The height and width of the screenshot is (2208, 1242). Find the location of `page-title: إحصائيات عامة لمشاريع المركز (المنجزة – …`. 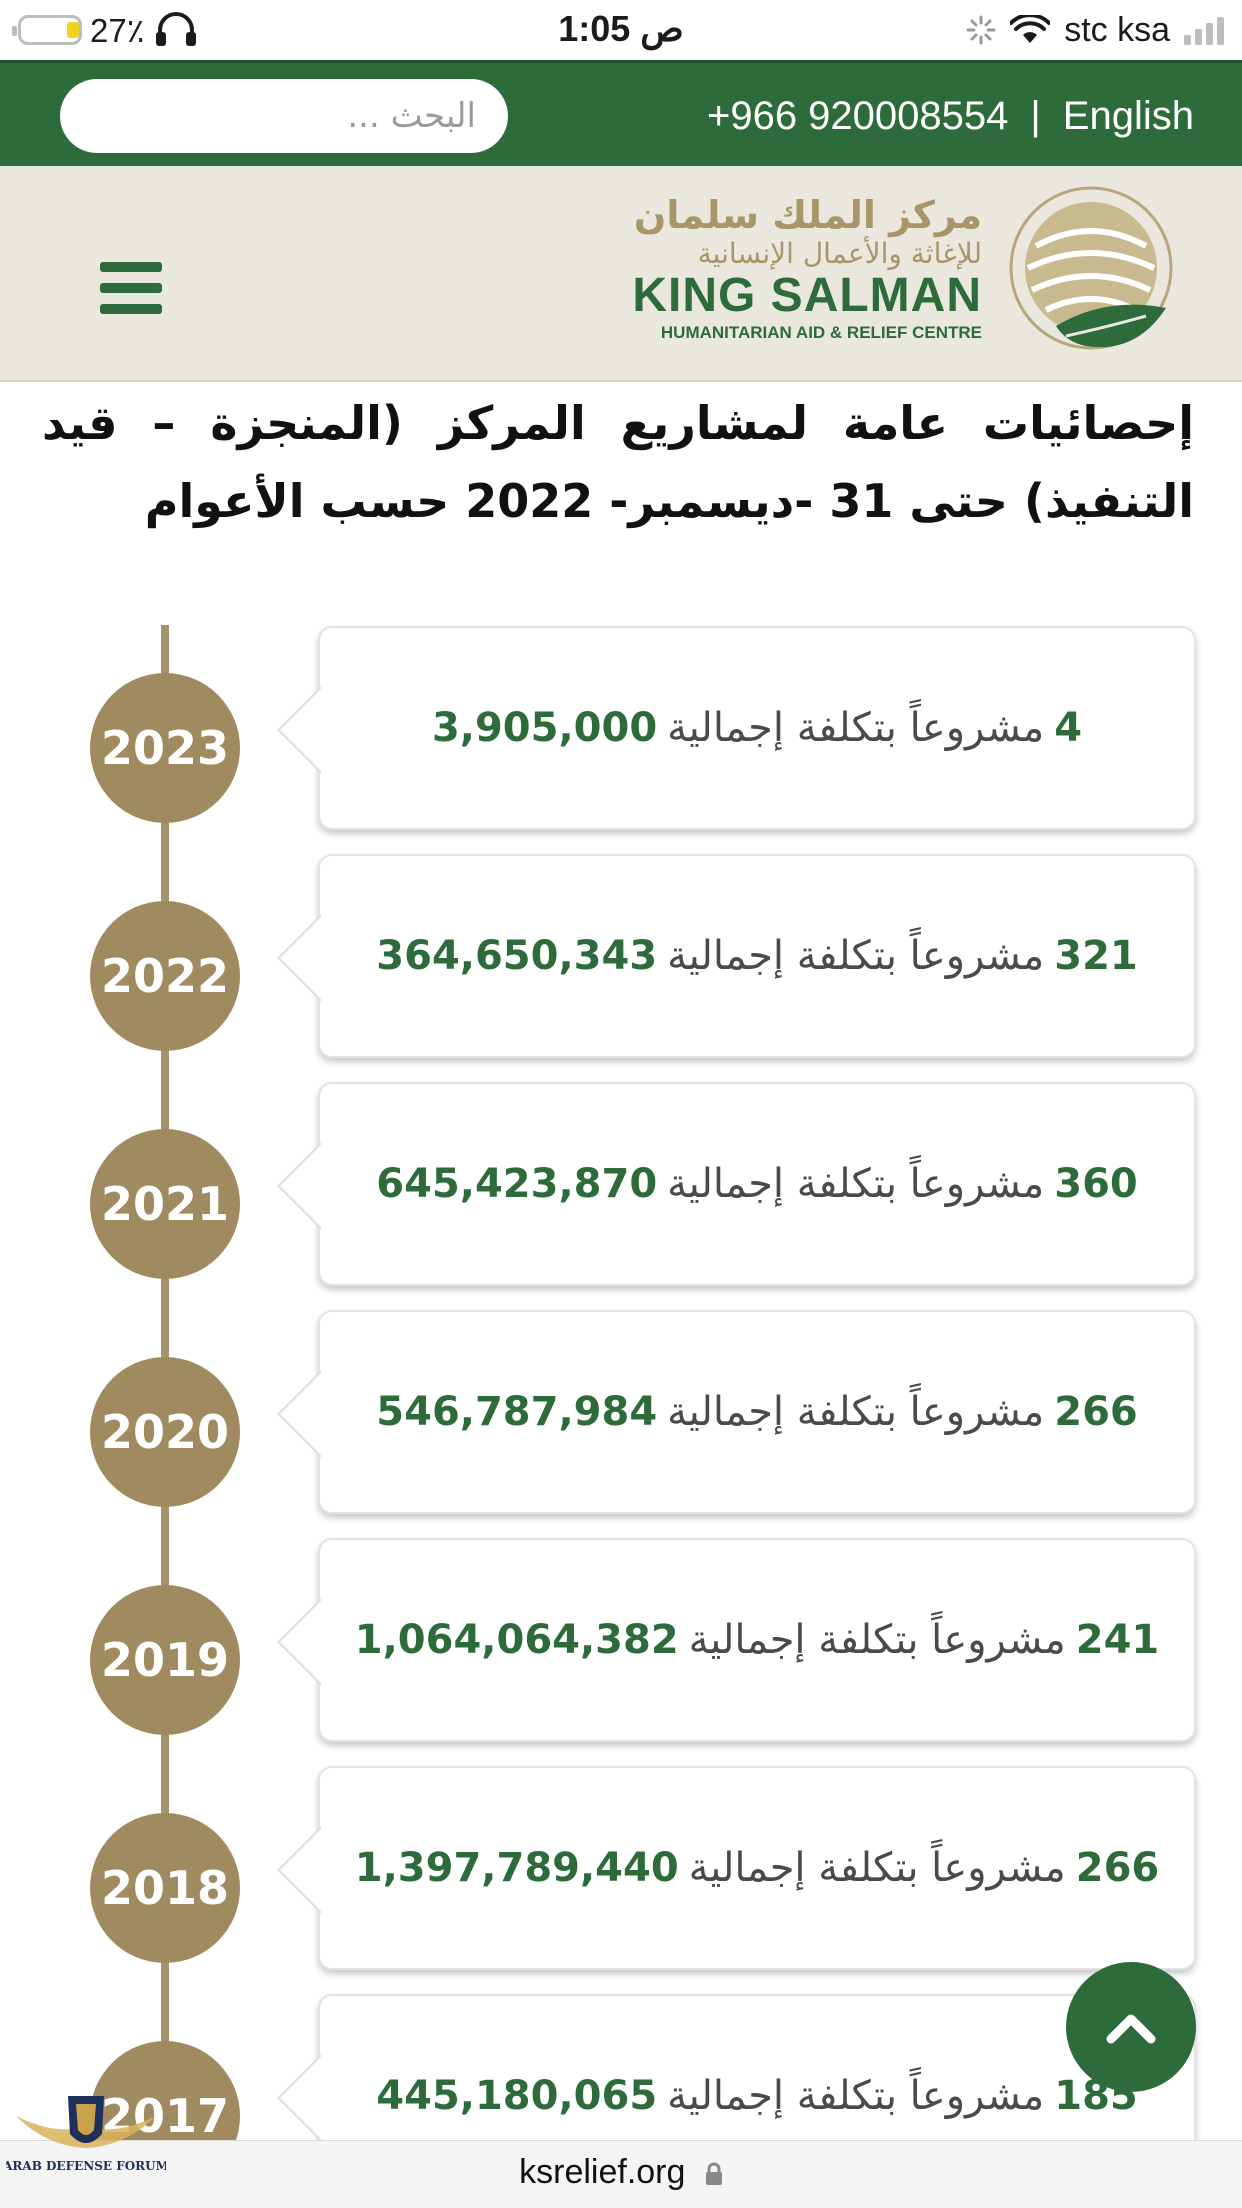

page-title: إحصائيات عامة لمشاريع المركز (المنجزة – … is located at coordinates (618, 462).